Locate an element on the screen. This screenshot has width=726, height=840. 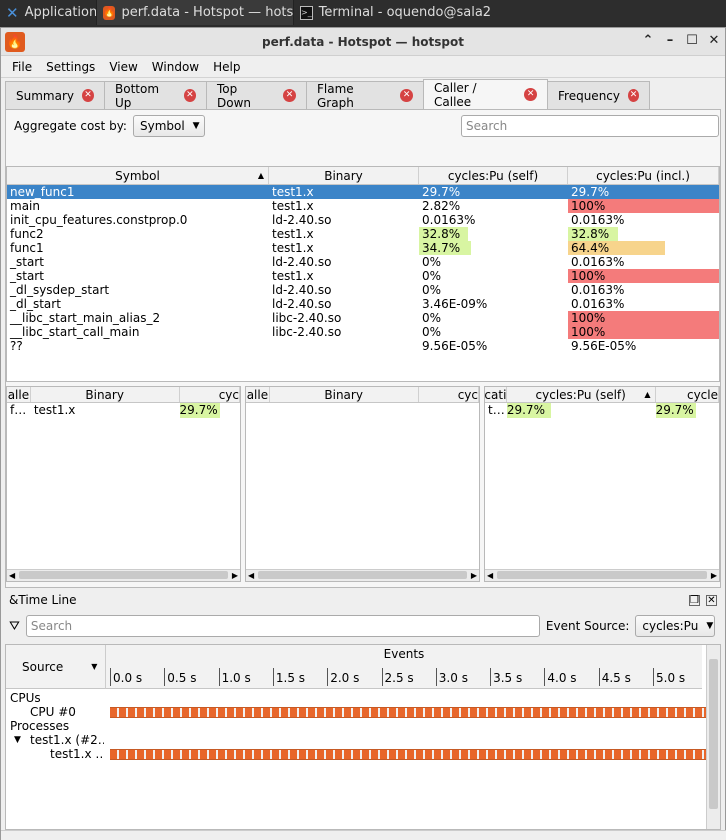
column-header-callee: alle is located at coordinates (258, 394).